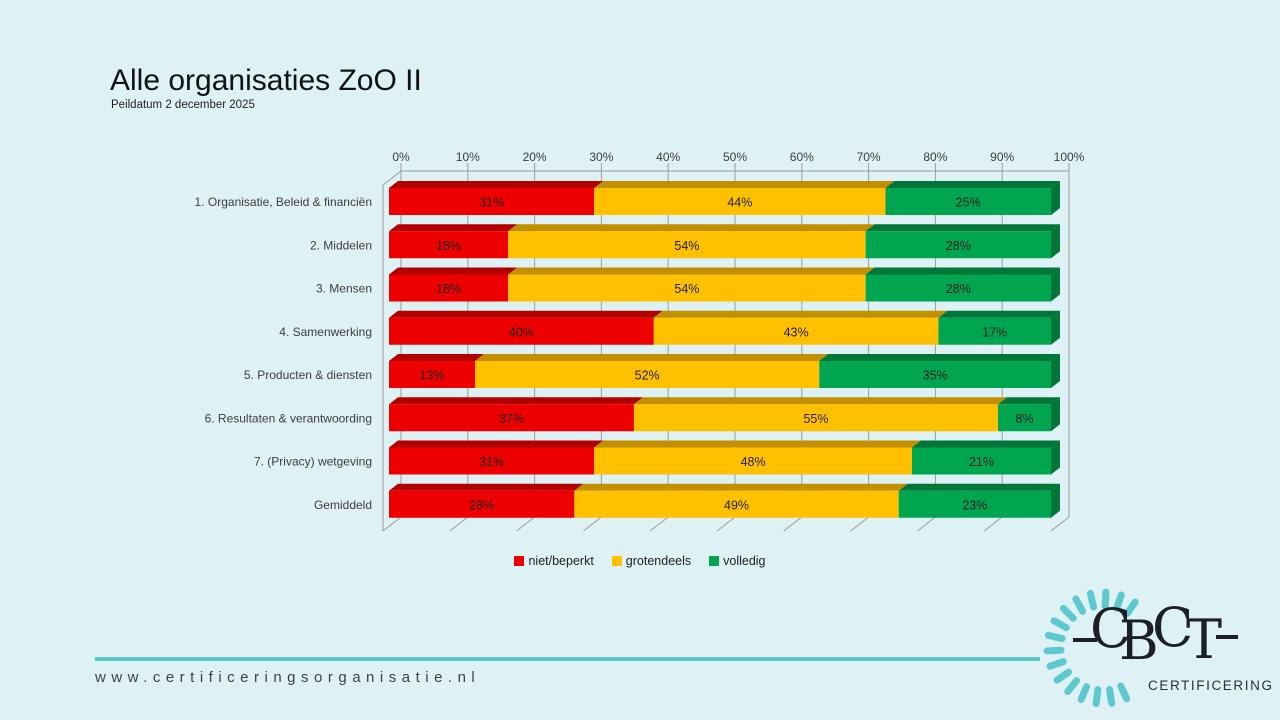  Describe the element at coordinates (736, 505) in the screenshot. I see `bar-value-label: 49%` at that location.